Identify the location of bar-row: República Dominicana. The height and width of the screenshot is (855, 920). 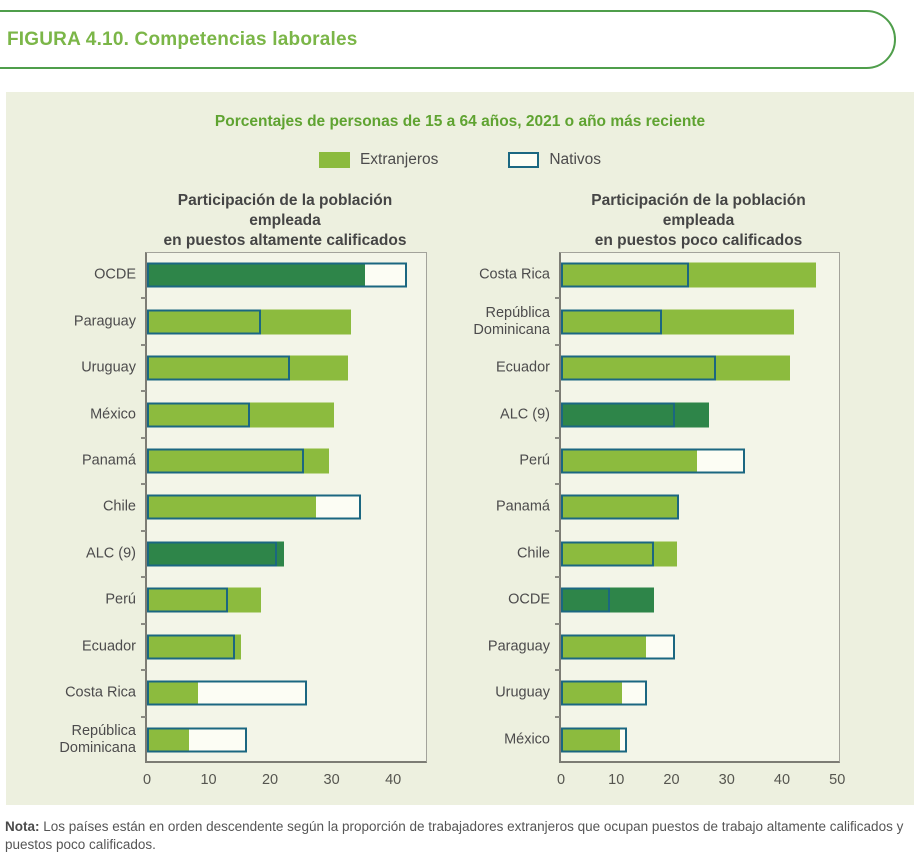
(644, 321).